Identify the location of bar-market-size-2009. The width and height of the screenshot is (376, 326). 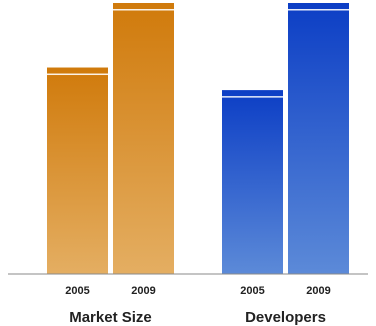
(143, 138).